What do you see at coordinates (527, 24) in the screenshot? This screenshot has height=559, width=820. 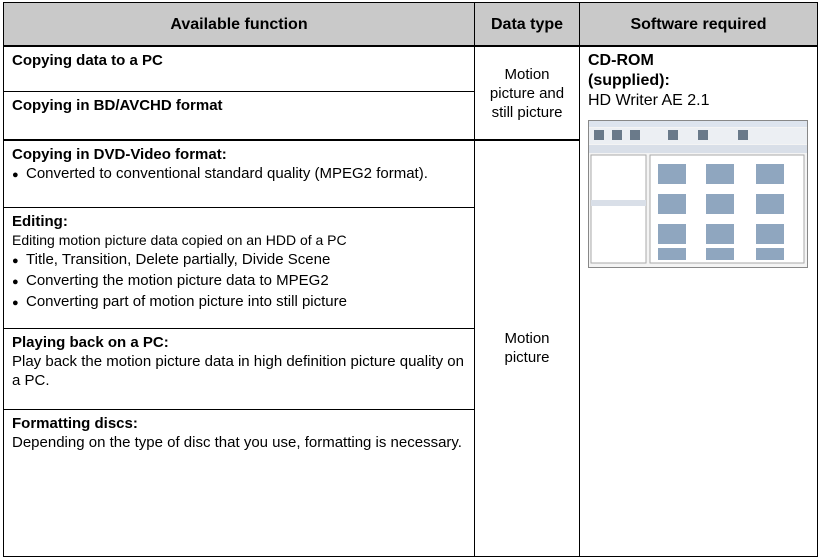 I see `header-cell: Data type` at bounding box center [527, 24].